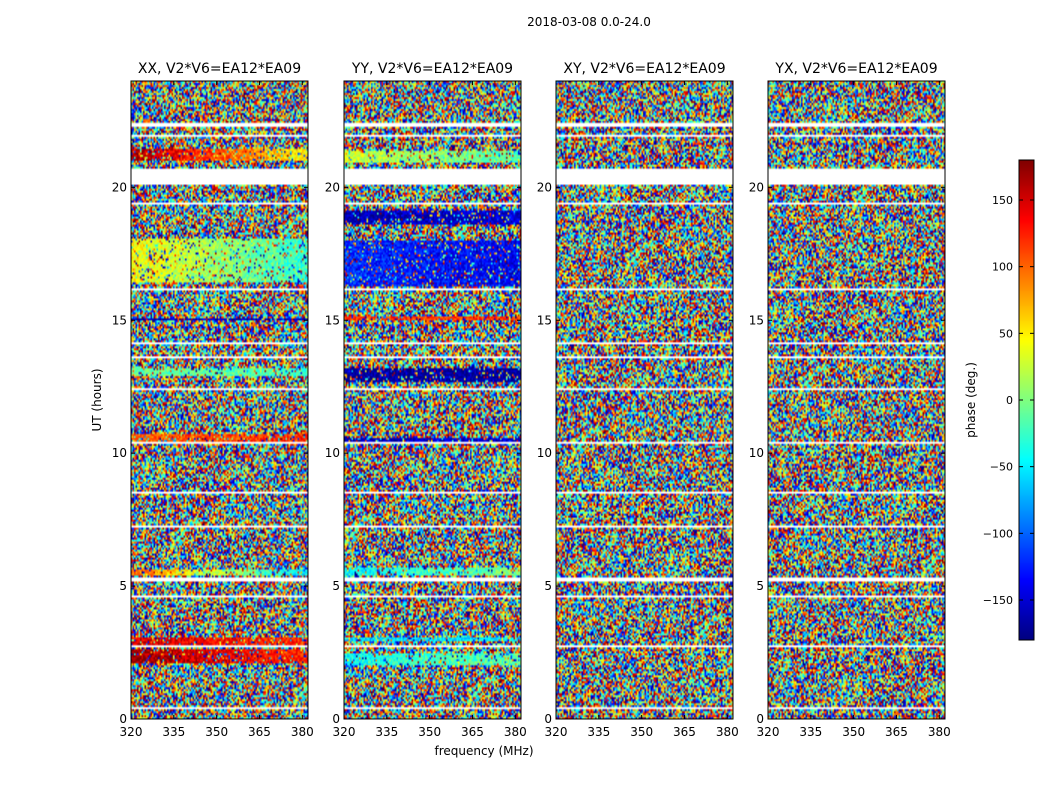 Image resolution: width=1050 pixels, height=800 pixels. Describe the element at coordinates (432, 69) in the screenshot. I see `panel-title: YY, V2*V6=EA12*EA09` at that location.